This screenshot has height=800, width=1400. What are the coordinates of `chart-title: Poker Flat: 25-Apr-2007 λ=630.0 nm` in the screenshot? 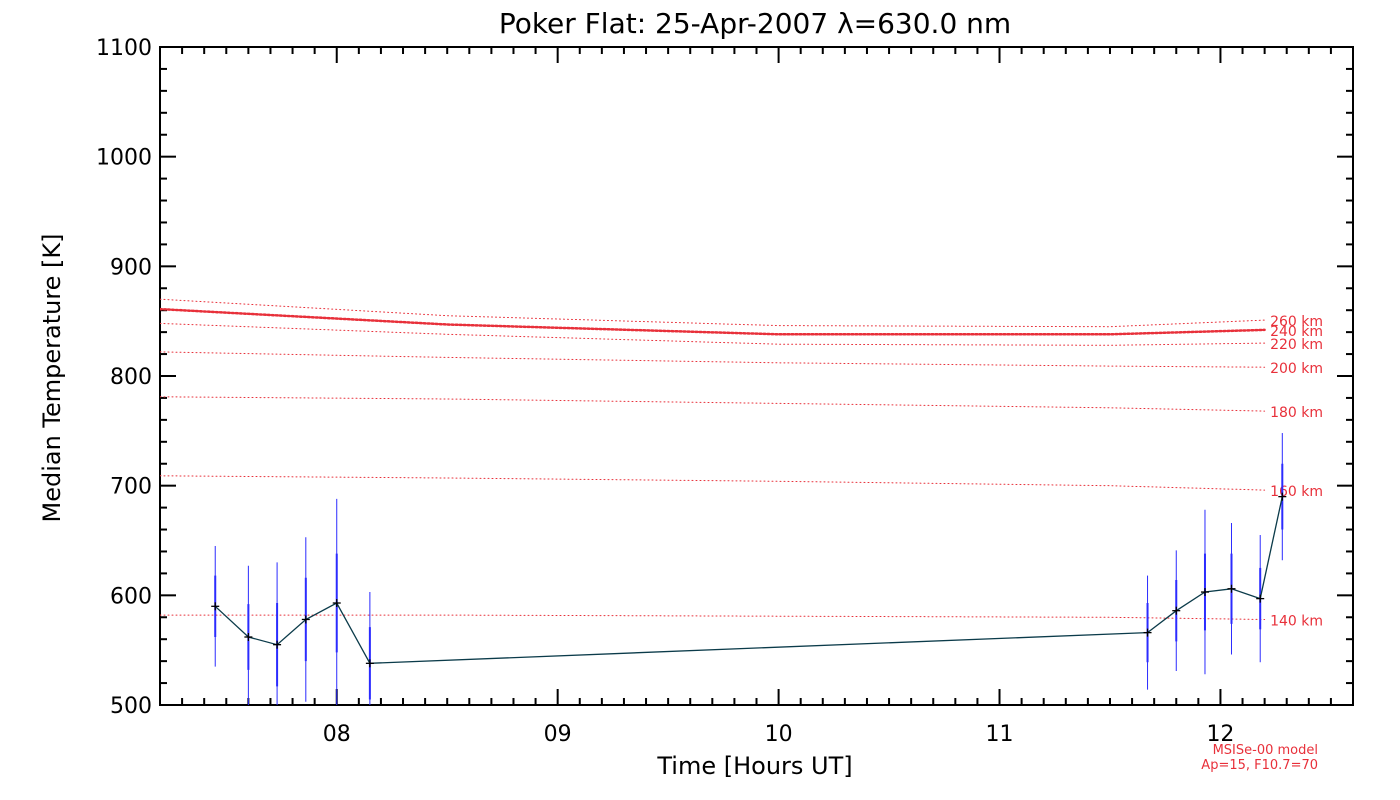 It's located at (755, 23).